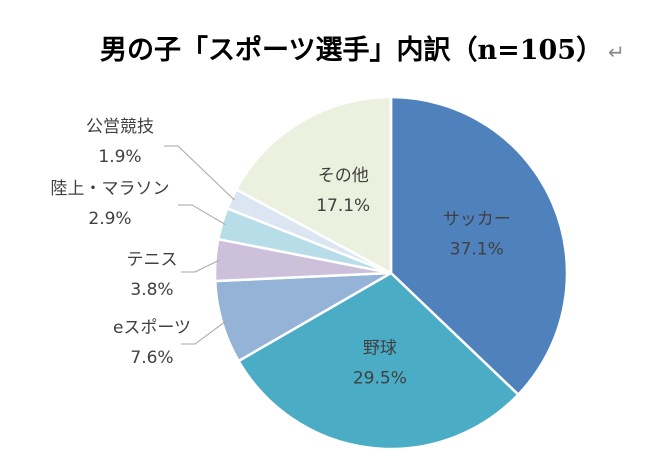 The width and height of the screenshot is (658, 469). I want to click on slice-value-2: 7.6%, so click(151, 358).